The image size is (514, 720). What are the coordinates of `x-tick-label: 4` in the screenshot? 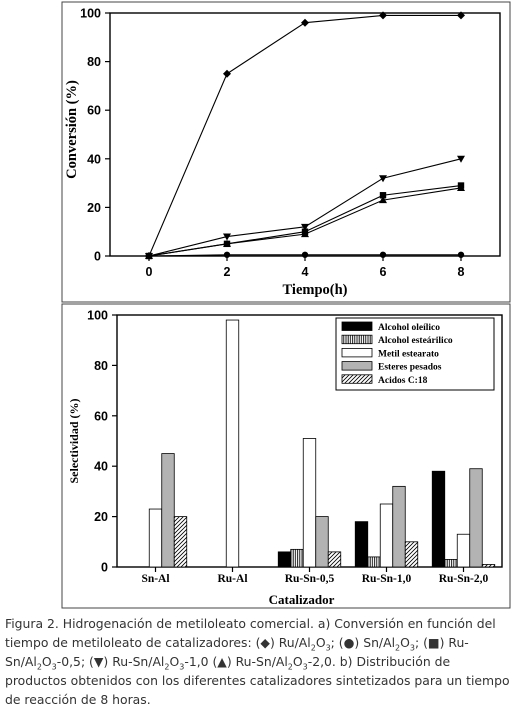 It's located at (305, 272).